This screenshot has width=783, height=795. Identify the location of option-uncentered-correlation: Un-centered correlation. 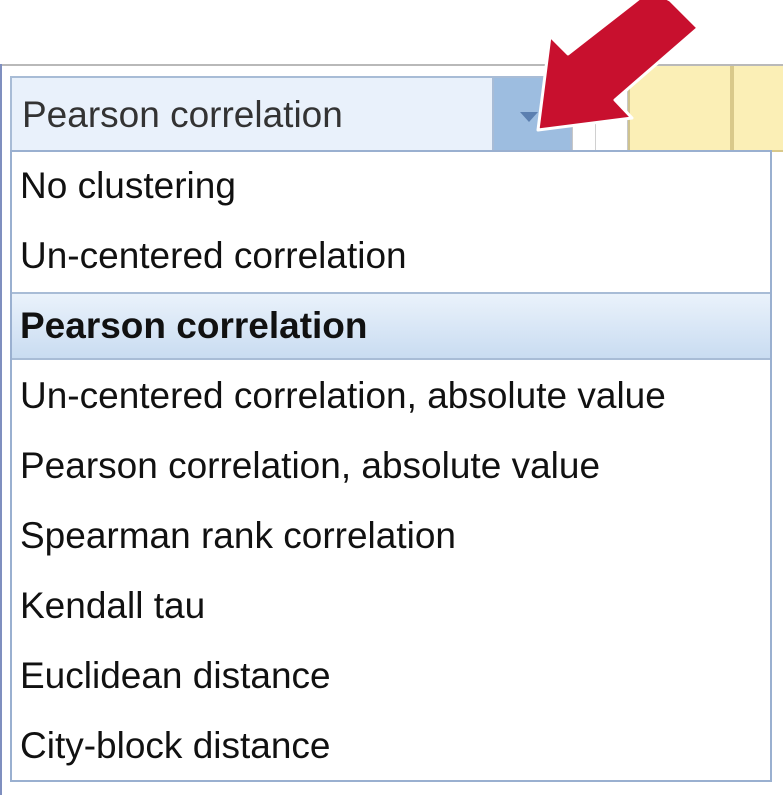
(213, 255).